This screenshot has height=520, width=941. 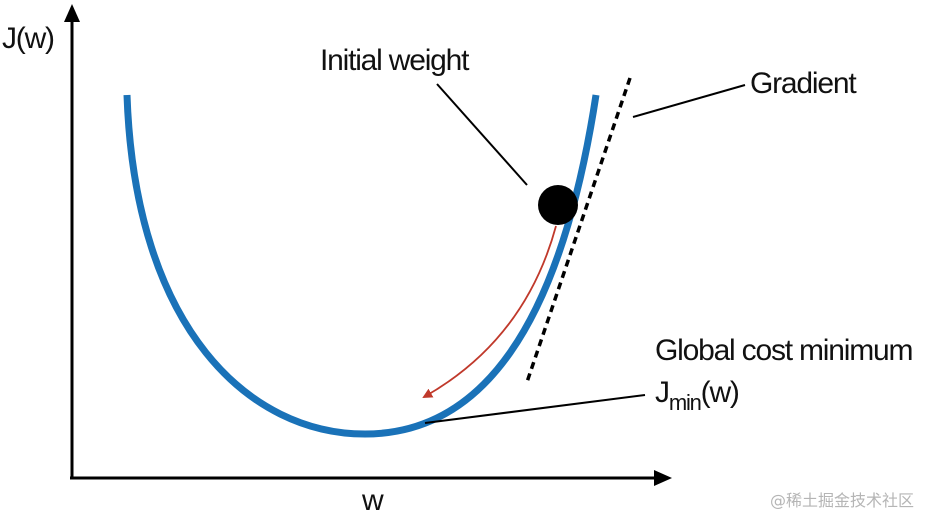 I want to click on jmin-label: Jmin(w), so click(x=697, y=395).